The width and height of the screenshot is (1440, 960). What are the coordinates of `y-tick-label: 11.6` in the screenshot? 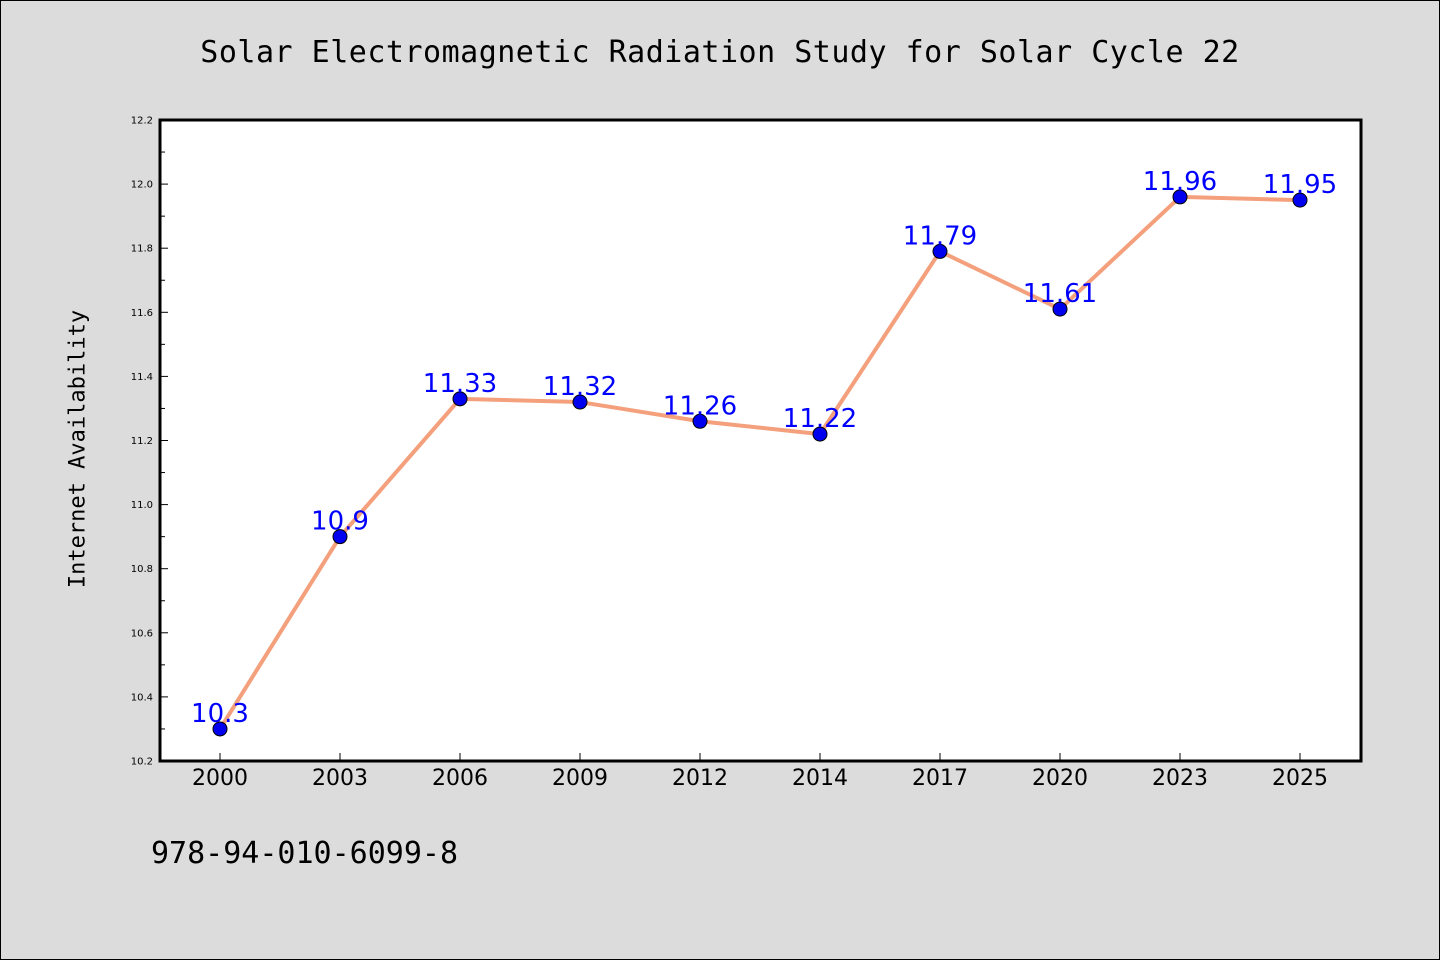 It's located at (142, 313).